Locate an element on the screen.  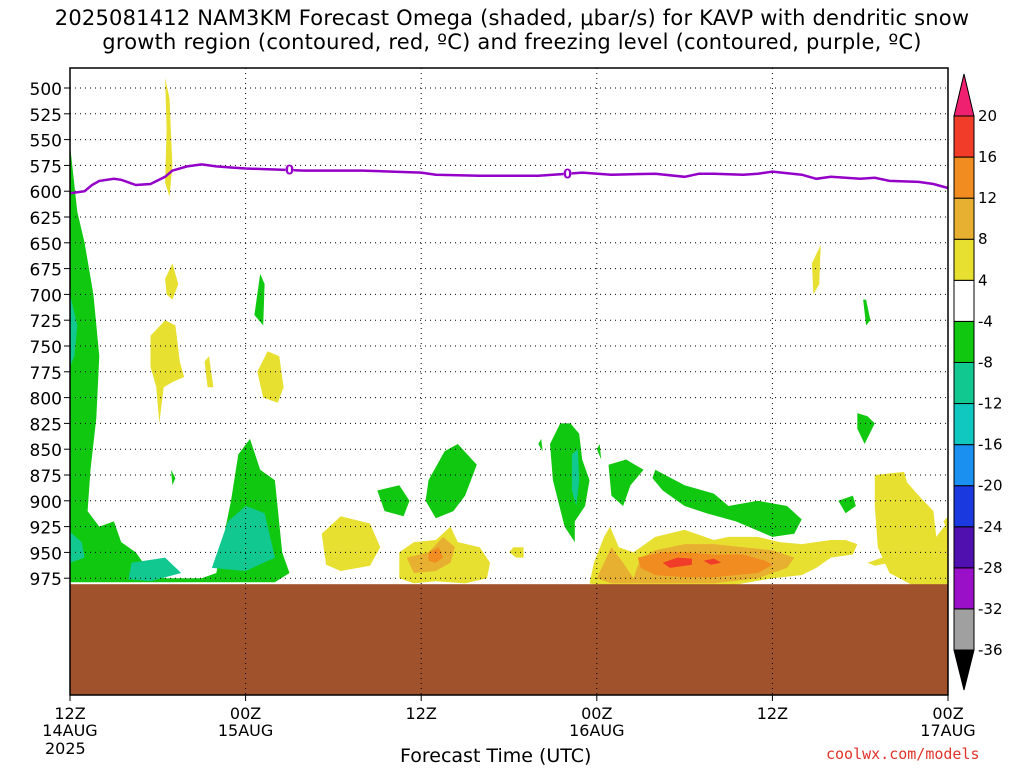
surface-band is located at coordinates (509, 639).